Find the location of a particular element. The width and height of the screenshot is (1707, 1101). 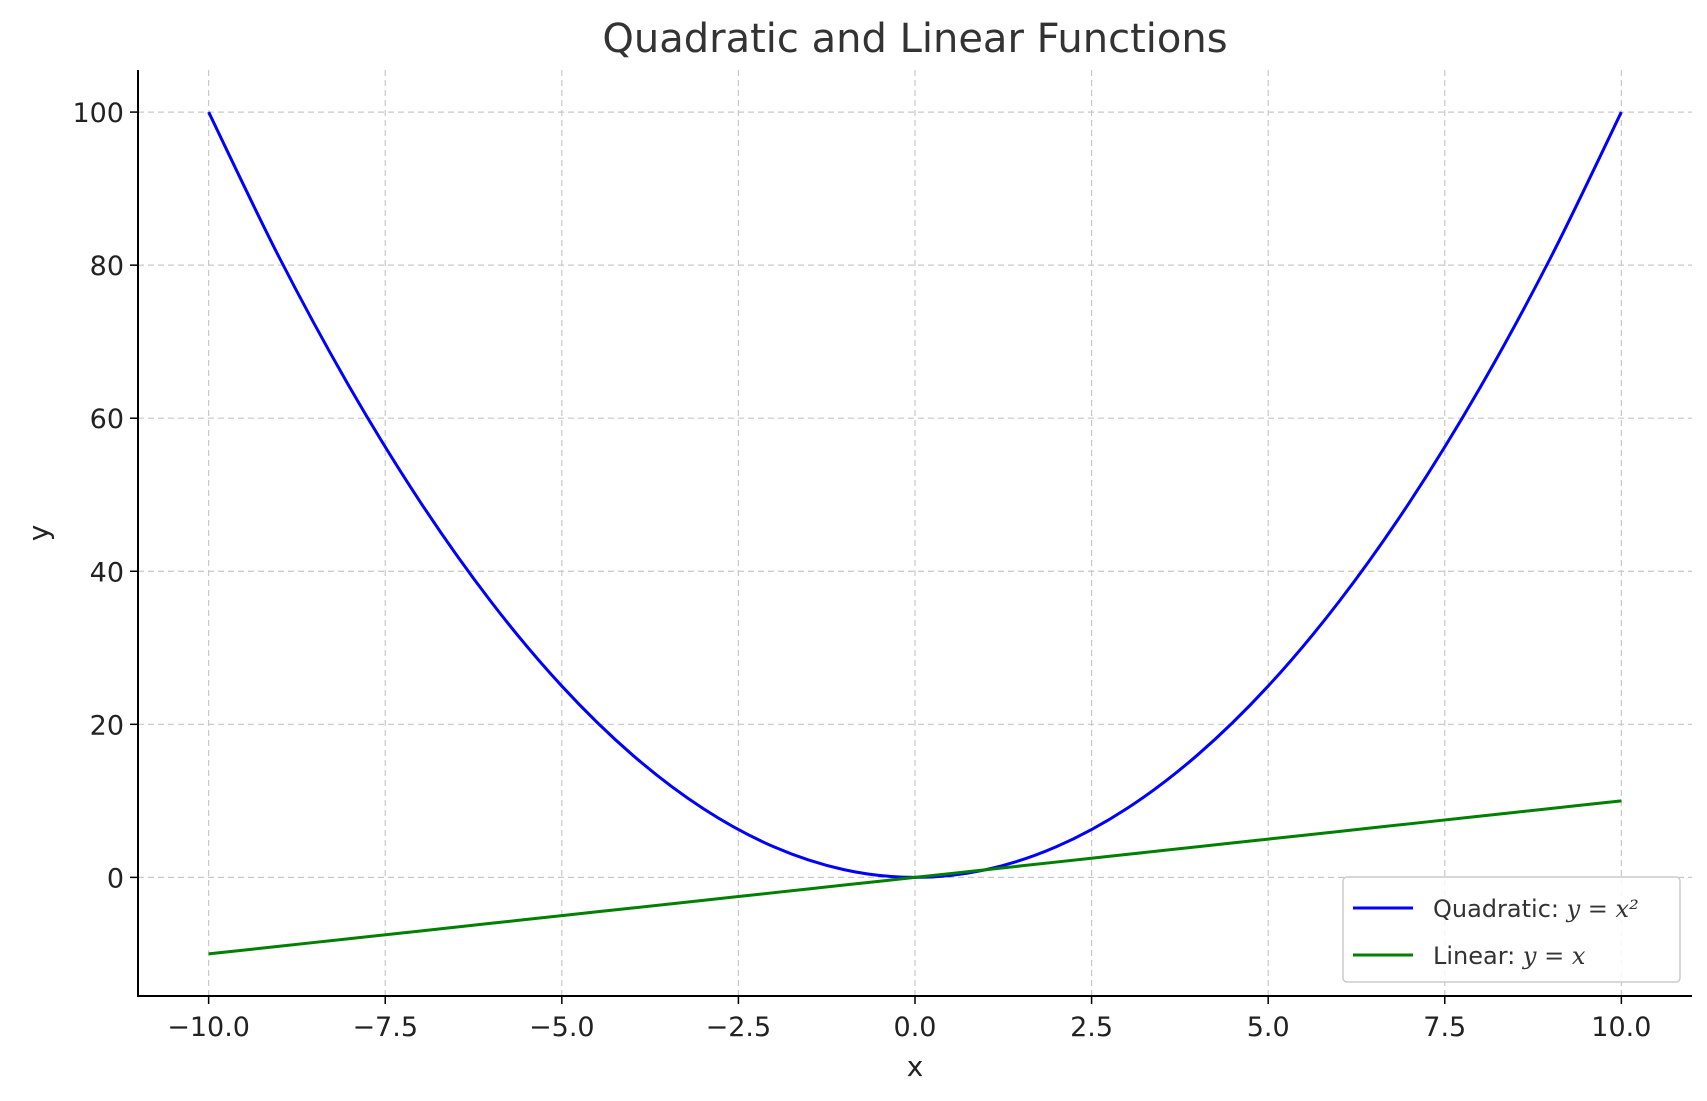

x-tick-label: 7.5 is located at coordinates (1444, 1027).